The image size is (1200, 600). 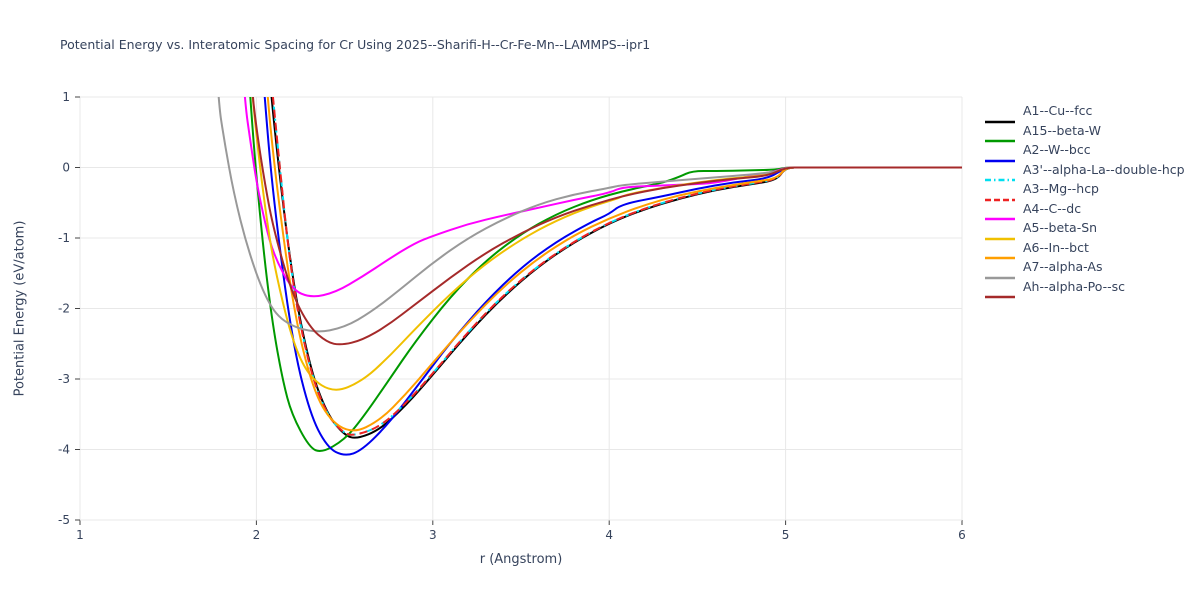 What do you see at coordinates (433, 535) in the screenshot?
I see `x-tick-label: 3` at bounding box center [433, 535].